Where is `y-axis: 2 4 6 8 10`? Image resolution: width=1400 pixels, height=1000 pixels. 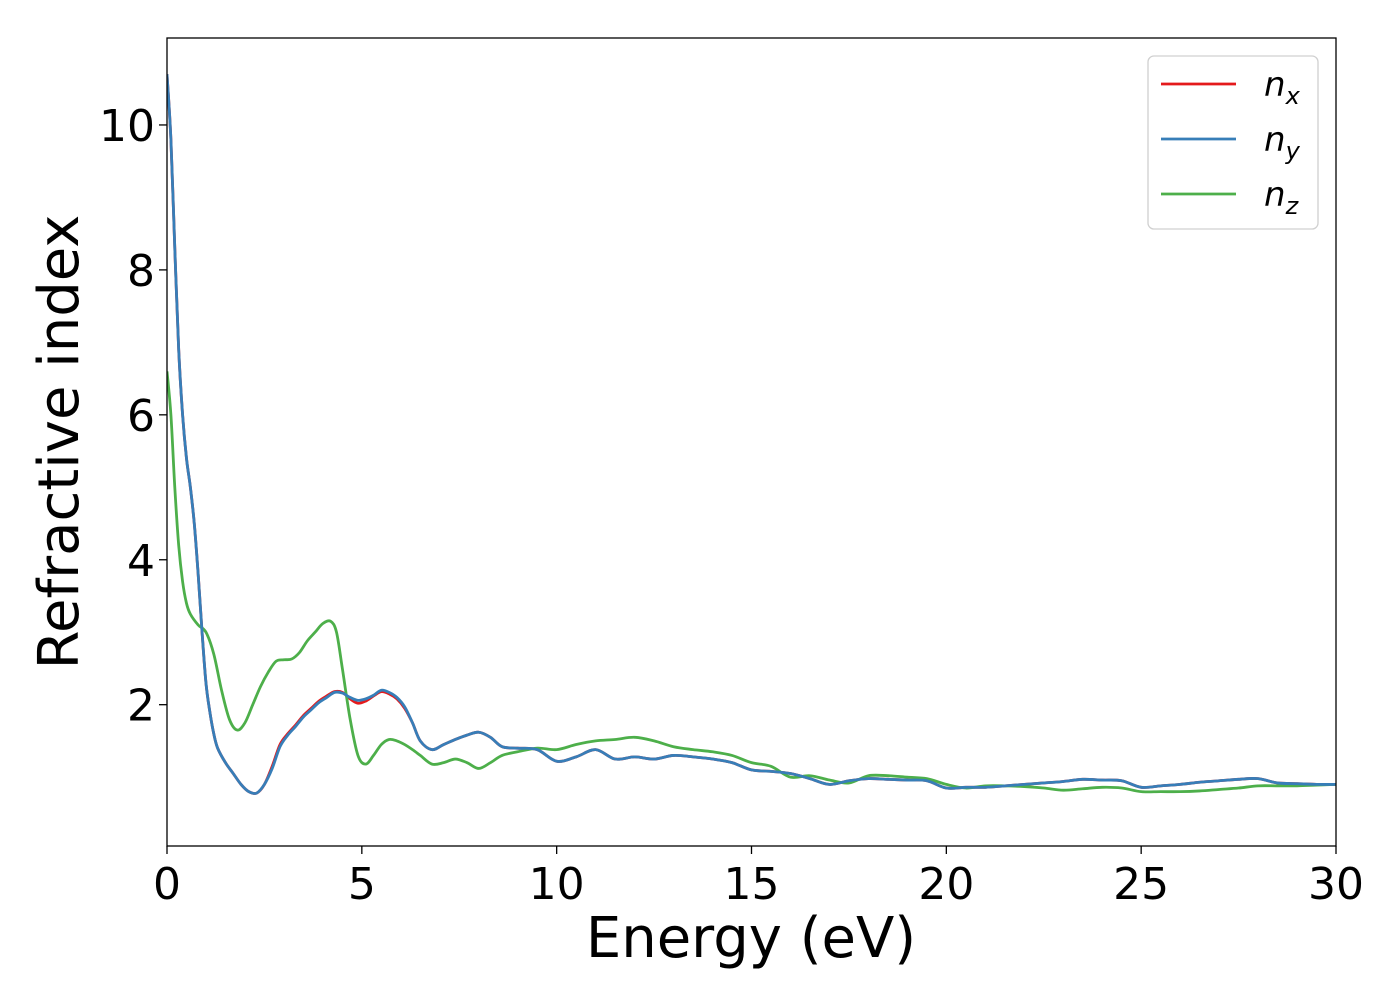
y-axis: 2 4 6 8 10 is located at coordinates (133, 416).